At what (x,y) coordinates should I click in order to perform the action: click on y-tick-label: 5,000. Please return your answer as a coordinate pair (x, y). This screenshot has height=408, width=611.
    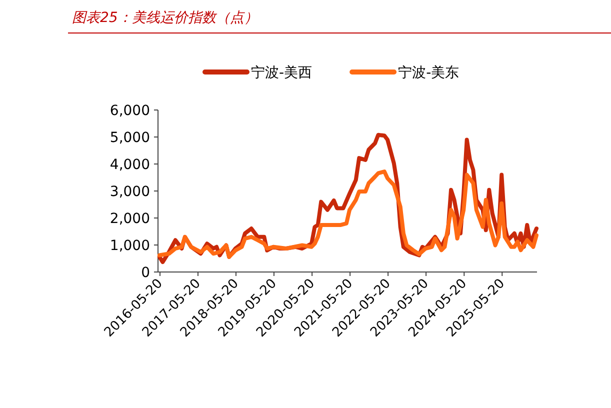
    Looking at the image, I should click on (130, 138).